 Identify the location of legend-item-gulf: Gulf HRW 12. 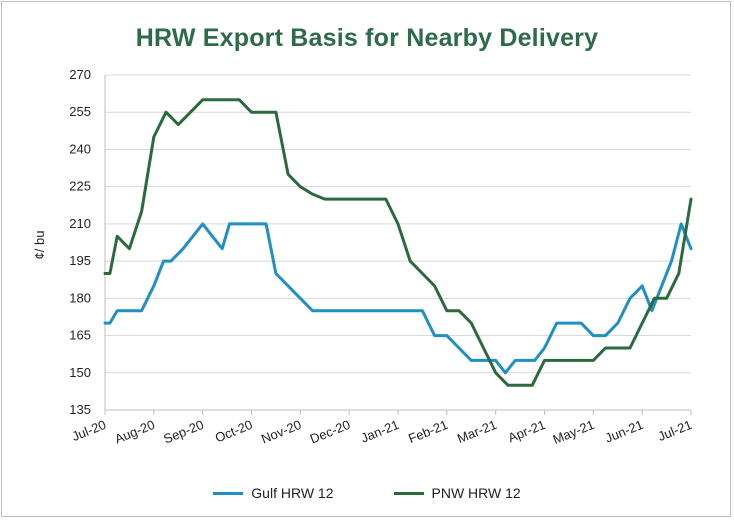
(273, 493).